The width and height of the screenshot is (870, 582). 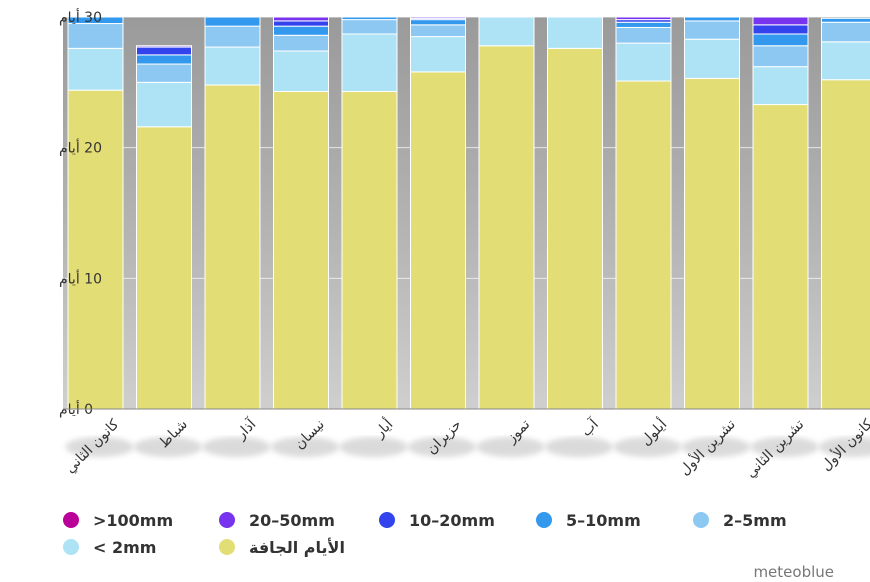 I want to click on y-tick-label-2: 20 أيام, so click(x=80, y=148).